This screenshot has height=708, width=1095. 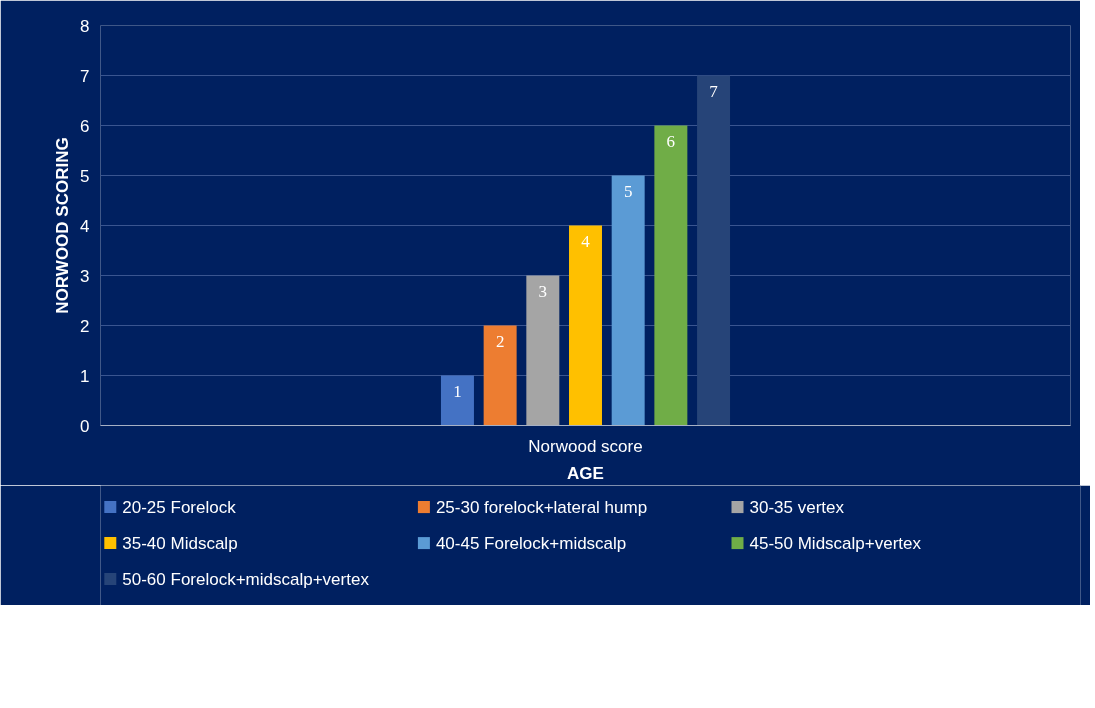 I want to click on legend-label: 40-45 Forelock+midscalp, so click(x=531, y=543).